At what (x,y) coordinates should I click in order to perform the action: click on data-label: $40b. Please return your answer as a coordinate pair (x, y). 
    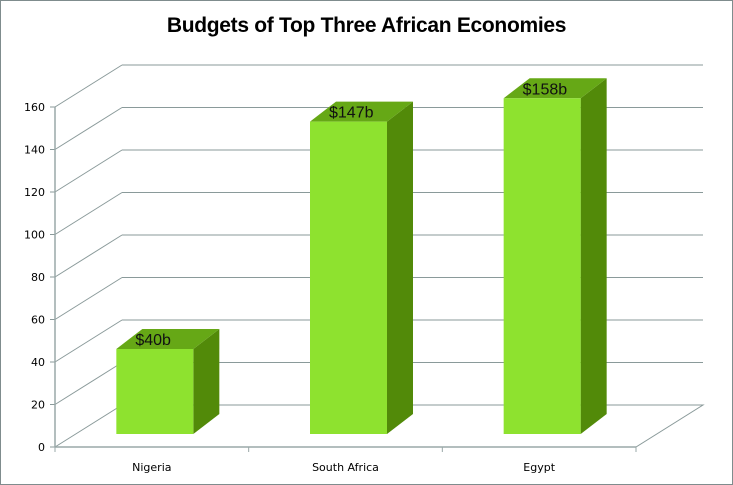
    Looking at the image, I should click on (153, 340).